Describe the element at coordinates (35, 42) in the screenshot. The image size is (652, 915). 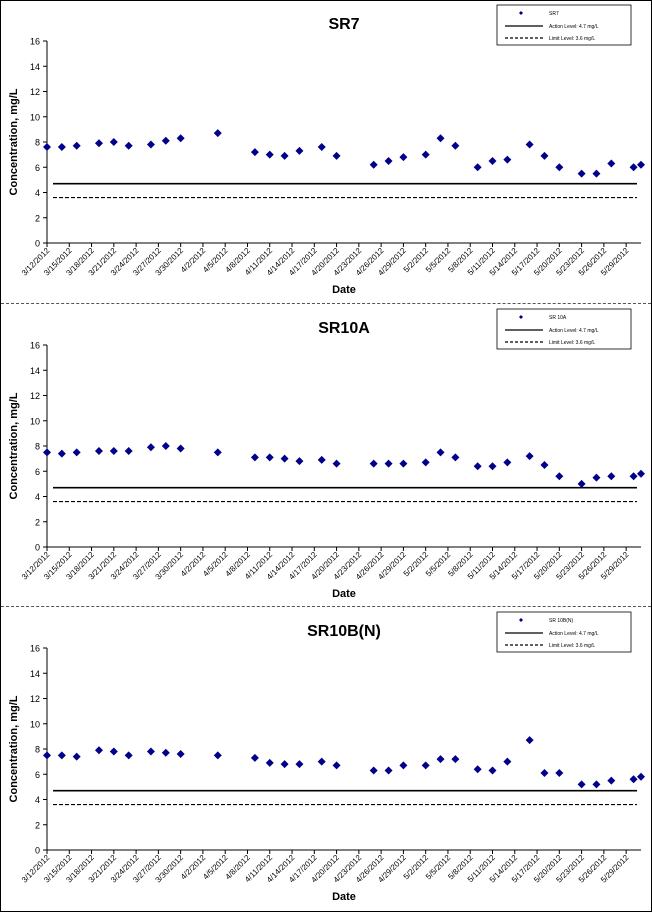
I see `y-tick-label: 16` at that location.